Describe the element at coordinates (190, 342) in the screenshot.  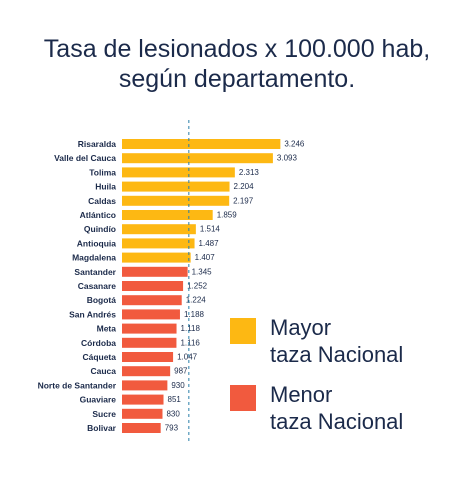
I see `value-label-cordoba: 1.116` at that location.